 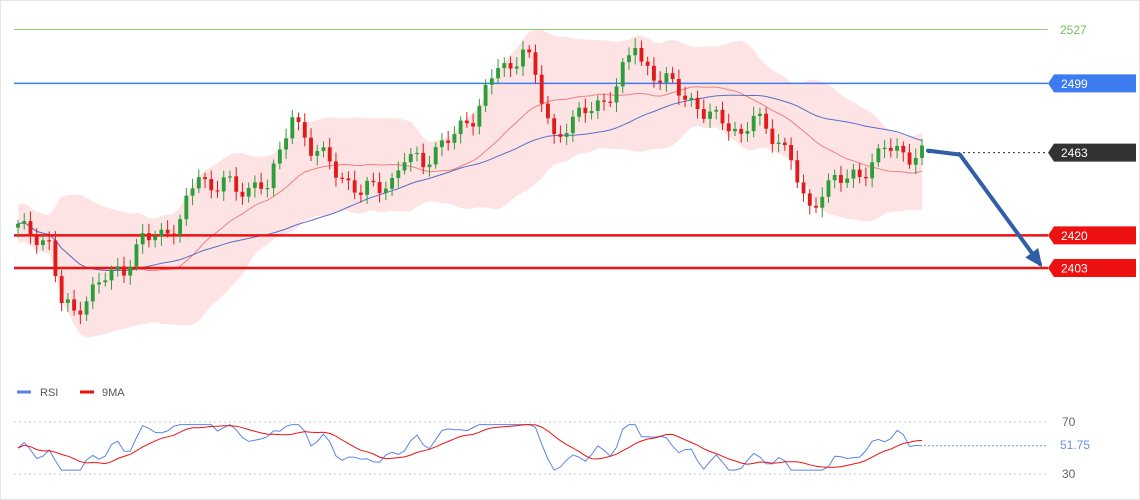 What do you see at coordinates (1075, 445) in the screenshot?
I see `rsi-current-value: 51.75` at bounding box center [1075, 445].